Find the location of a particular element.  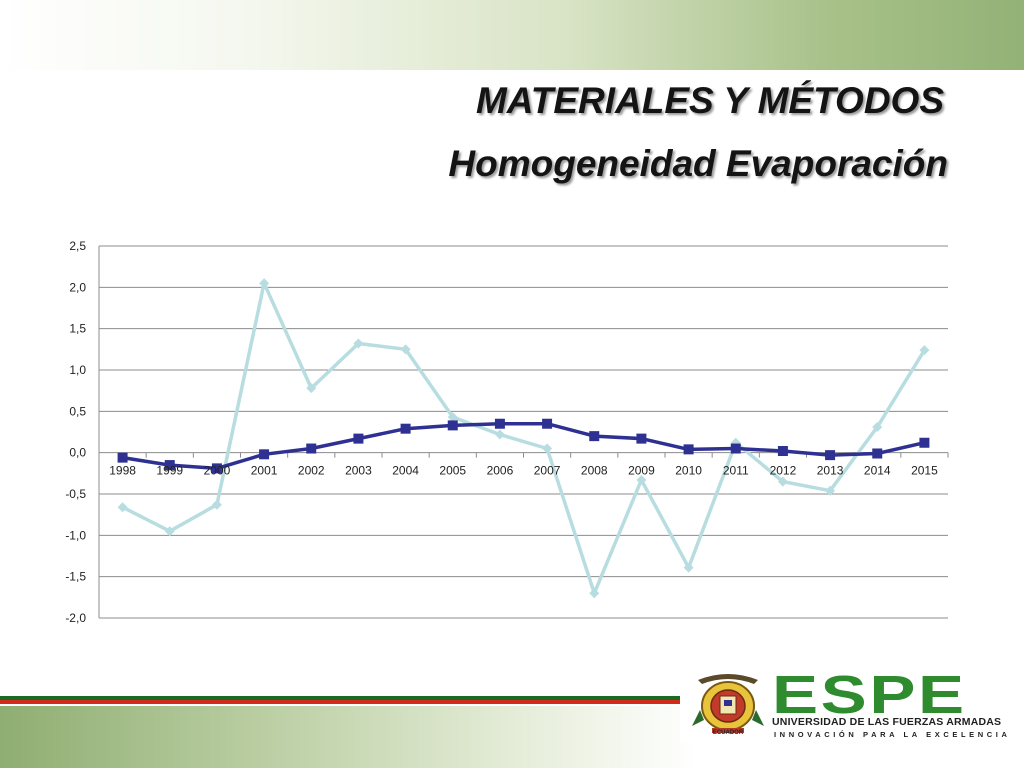

x-tick-label: 2004 is located at coordinates (405, 471).